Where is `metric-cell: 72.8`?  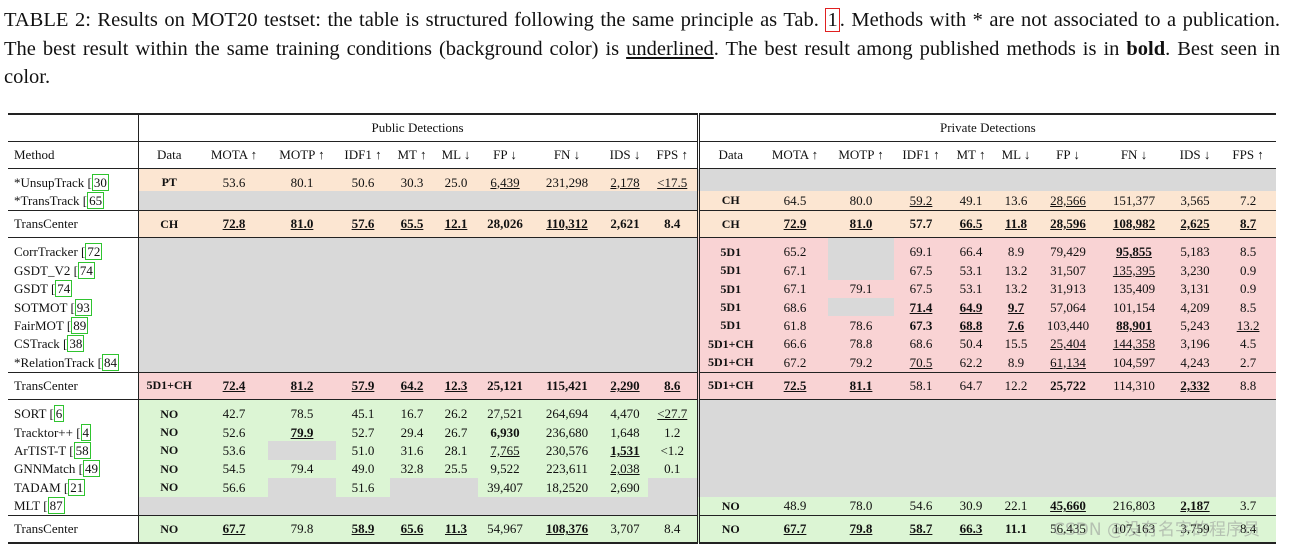 metric-cell: 72.8 is located at coordinates (234, 223).